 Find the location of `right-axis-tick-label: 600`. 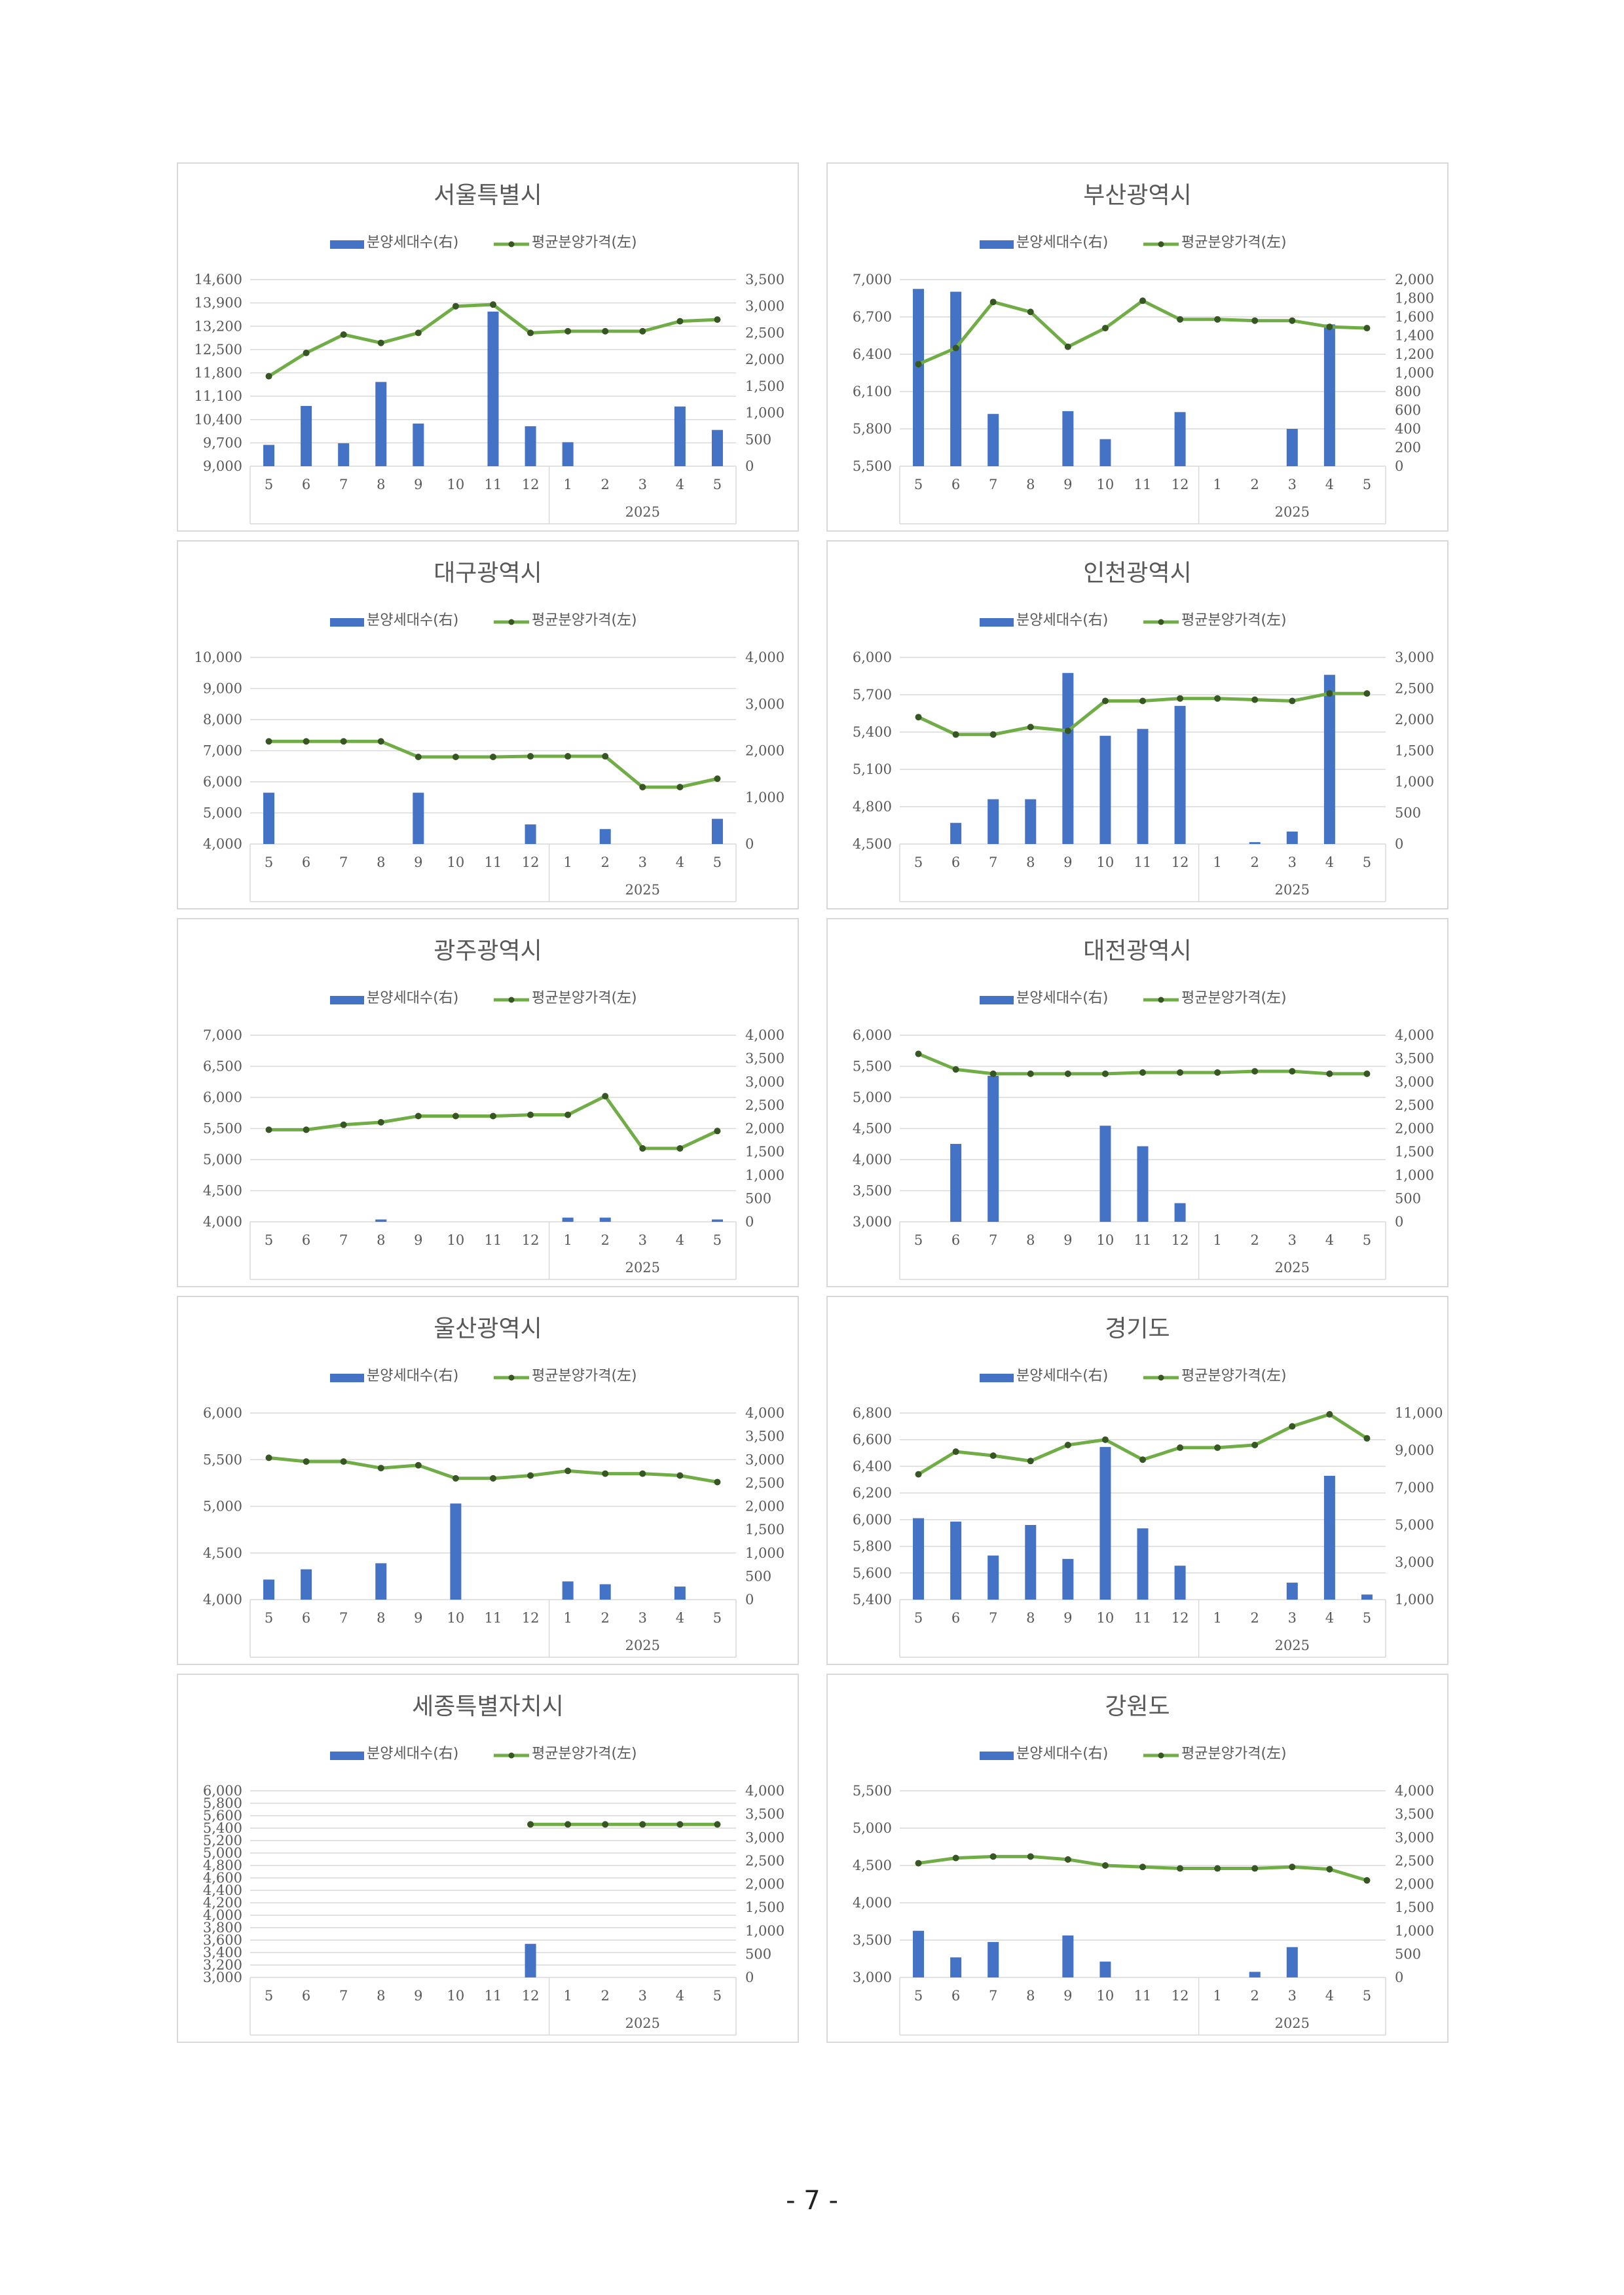

right-axis-tick-label: 600 is located at coordinates (1408, 410).